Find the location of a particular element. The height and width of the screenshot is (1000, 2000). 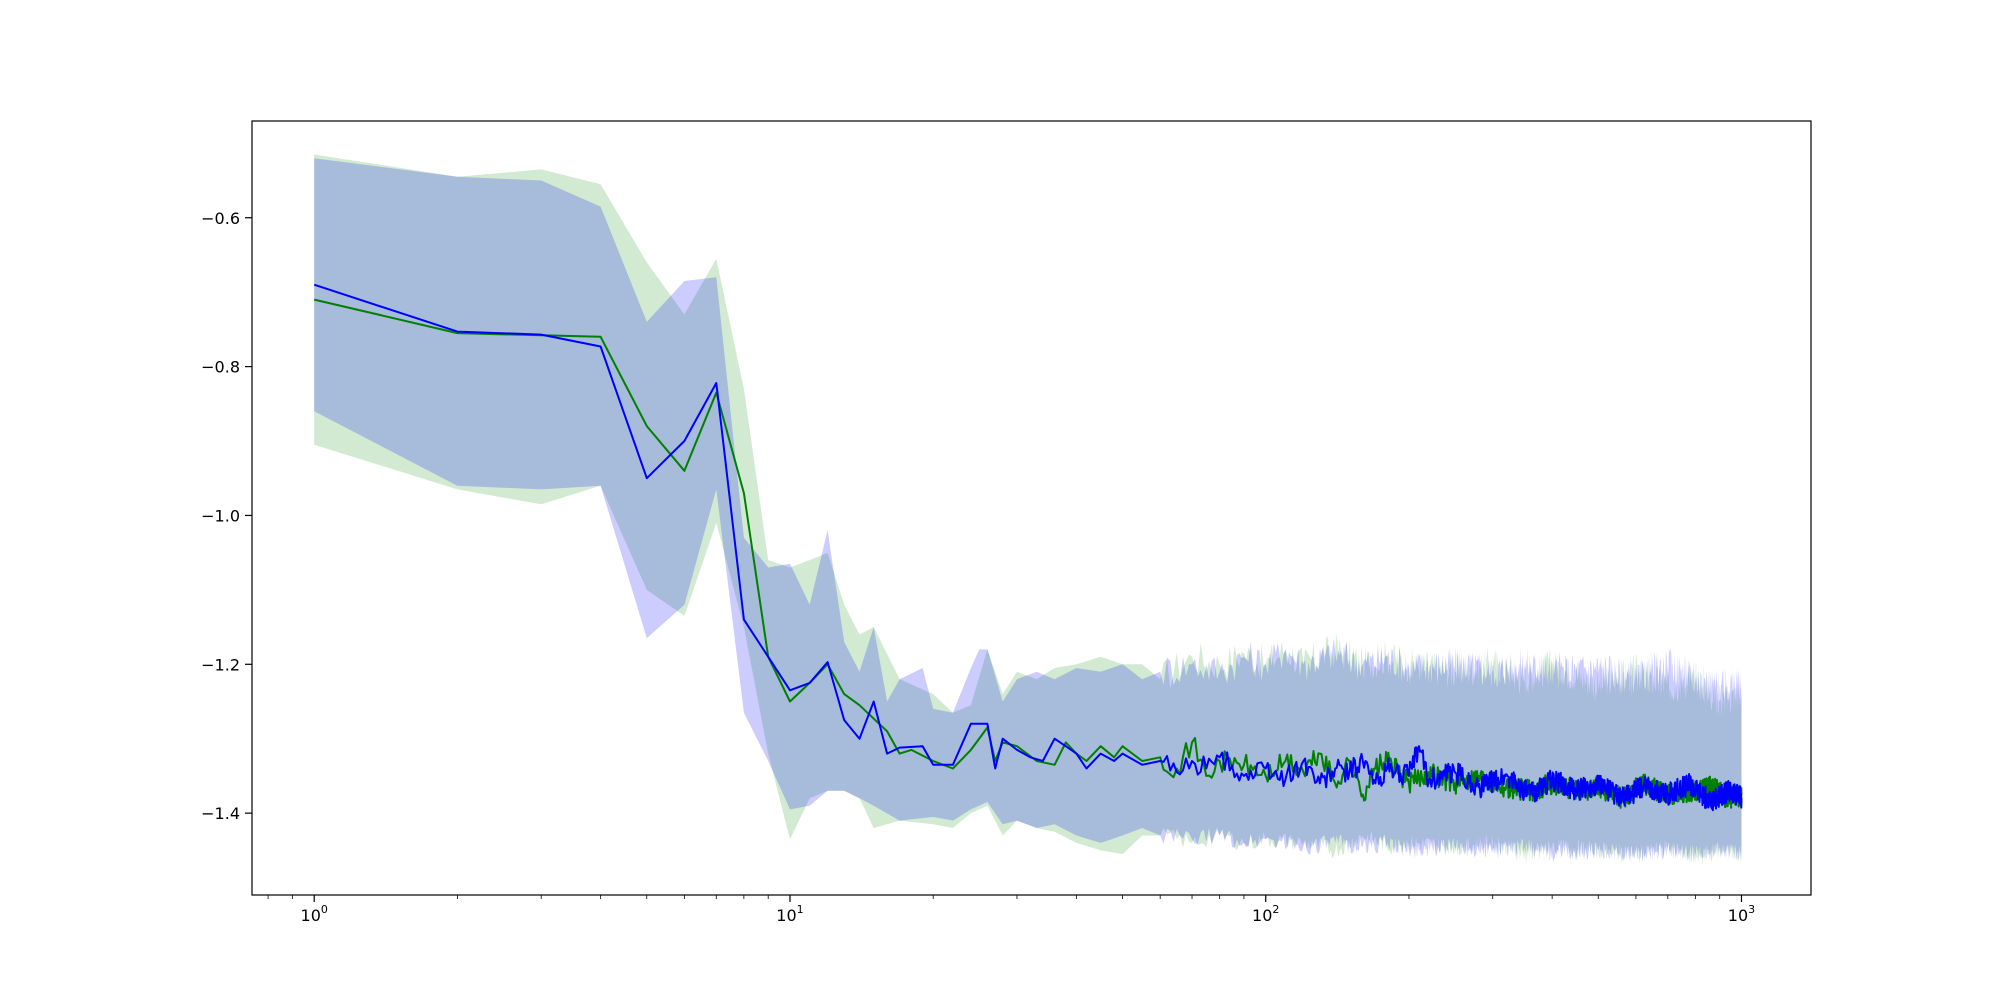

x-tick-label: 10⁰ is located at coordinates (314, 914).